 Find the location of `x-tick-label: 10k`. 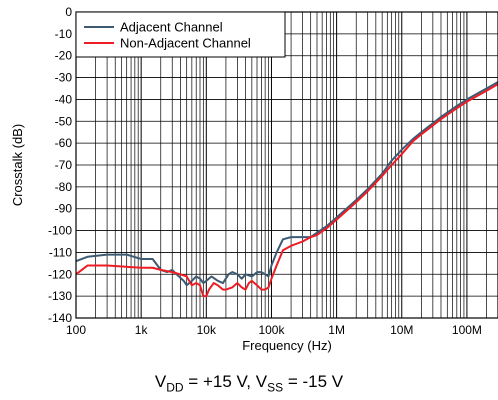

x-tick-label: 10k is located at coordinates (207, 330).